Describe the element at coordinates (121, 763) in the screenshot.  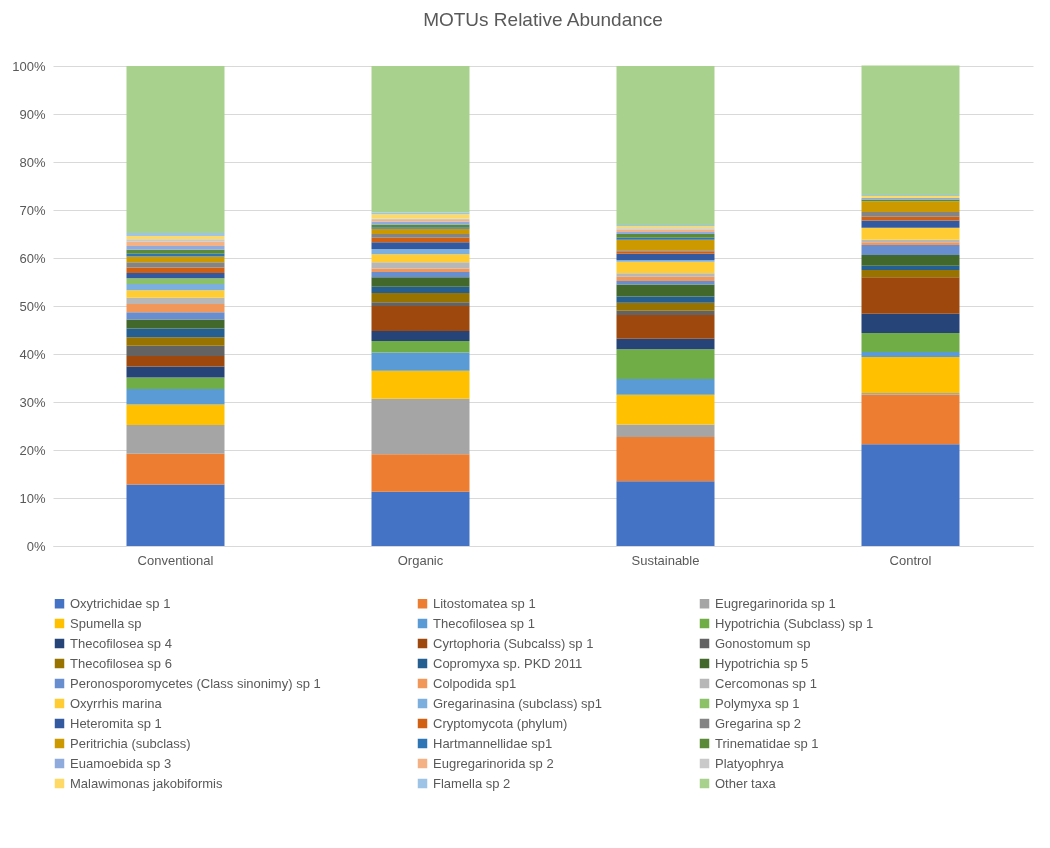
I see `legend-label: Euamoebida sp 3` at that location.